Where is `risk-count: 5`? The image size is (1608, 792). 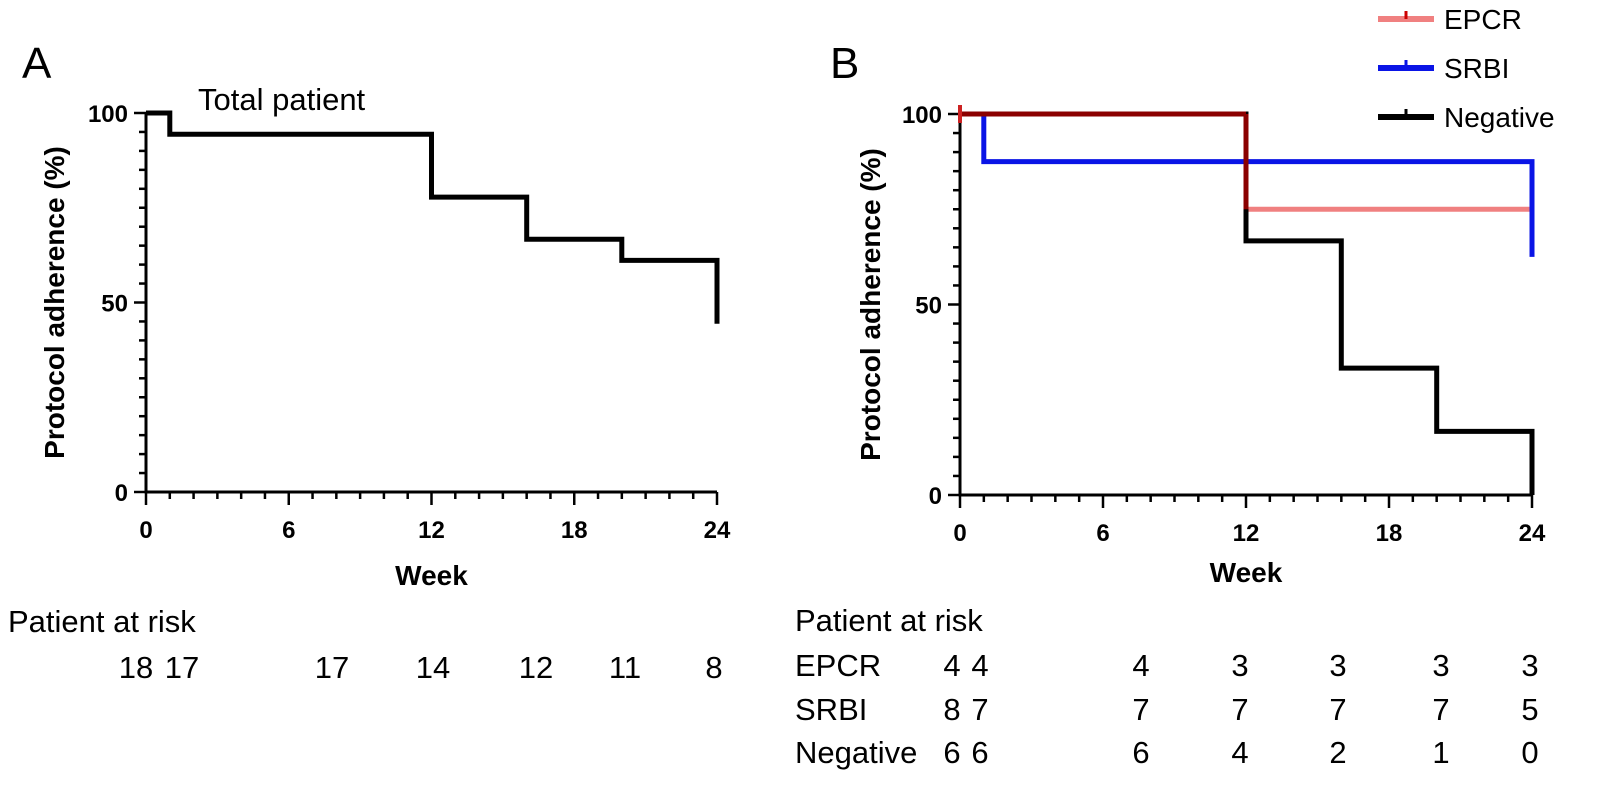 risk-count: 5 is located at coordinates (1529, 709).